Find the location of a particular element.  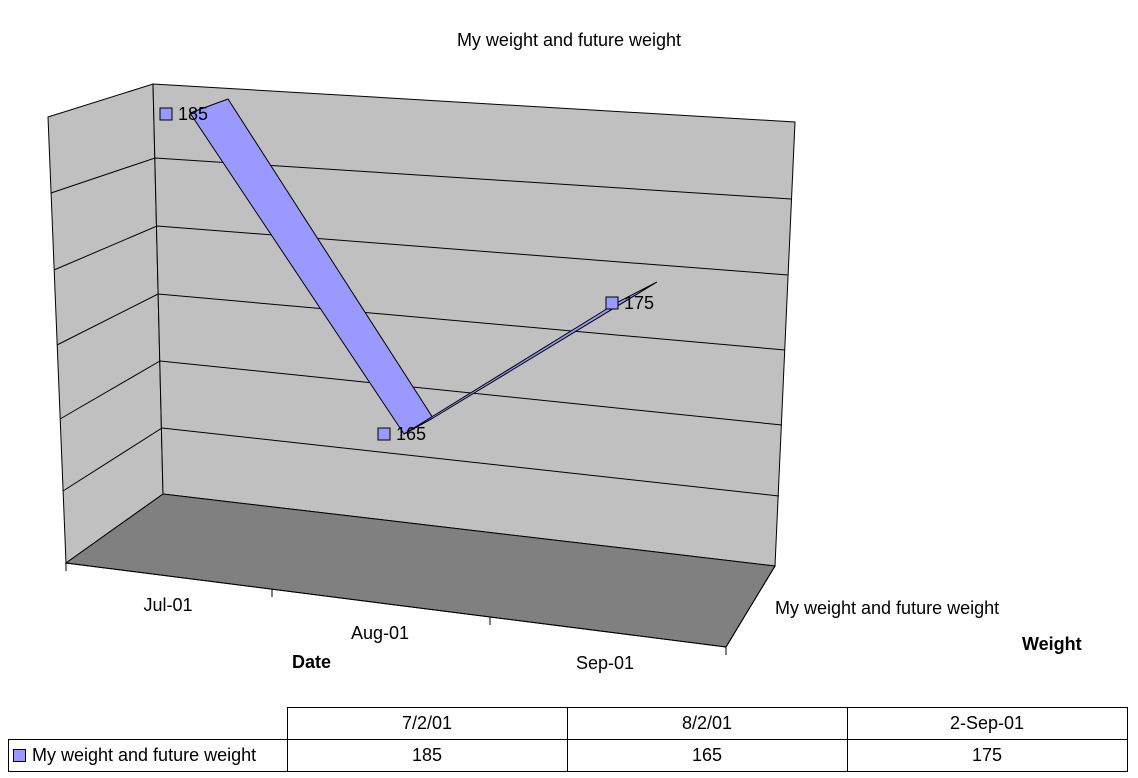

data-table-cell: 165 is located at coordinates (707, 755).